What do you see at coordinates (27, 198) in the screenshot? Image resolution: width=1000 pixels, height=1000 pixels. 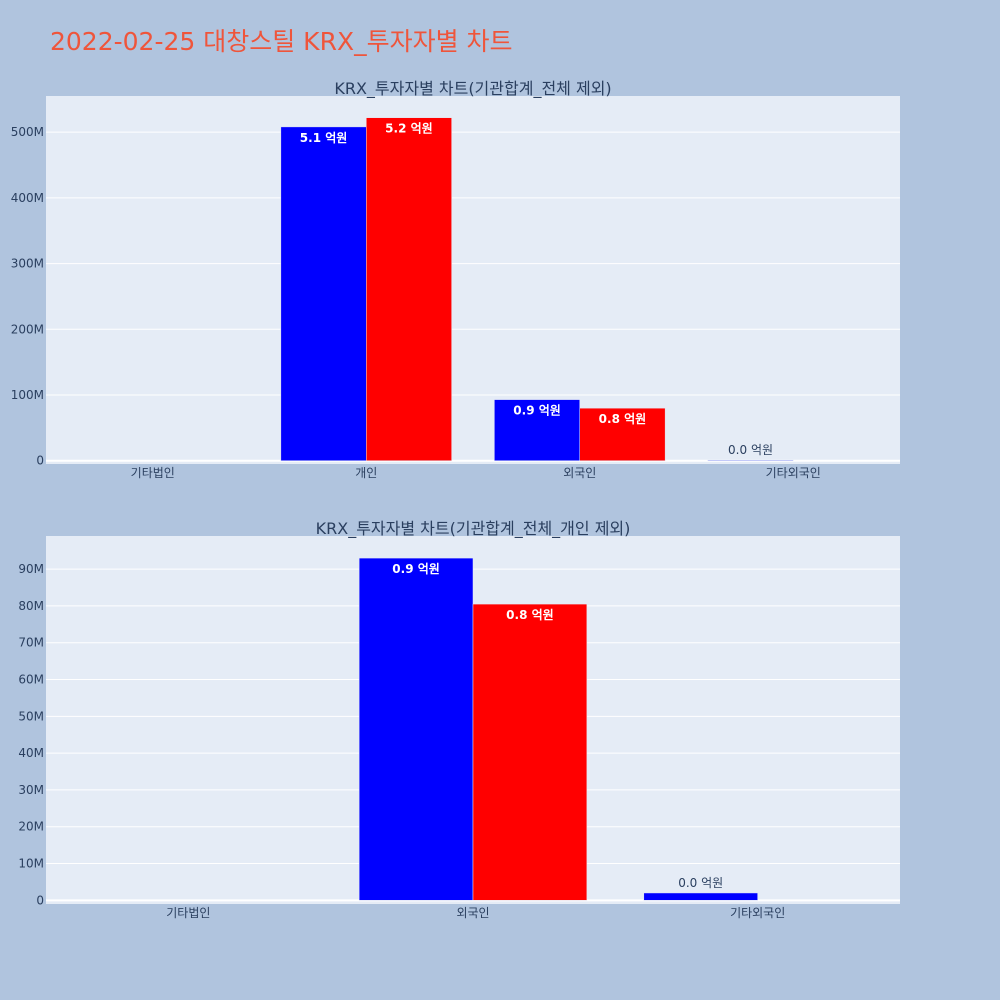 I see `y-tick-label: 400M` at bounding box center [27, 198].